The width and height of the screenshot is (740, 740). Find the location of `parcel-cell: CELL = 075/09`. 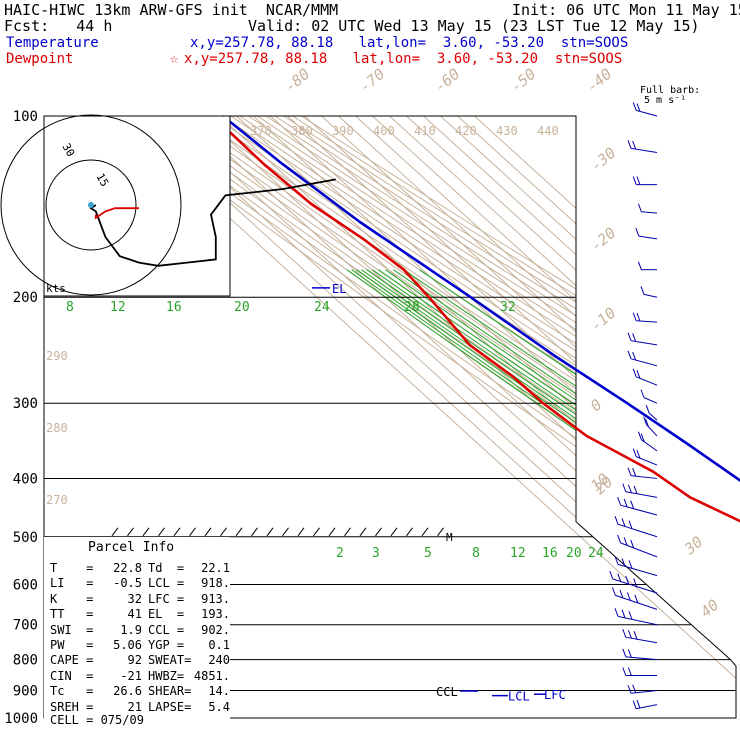

parcel-cell: CELL = 075/09 is located at coordinates (97, 720).